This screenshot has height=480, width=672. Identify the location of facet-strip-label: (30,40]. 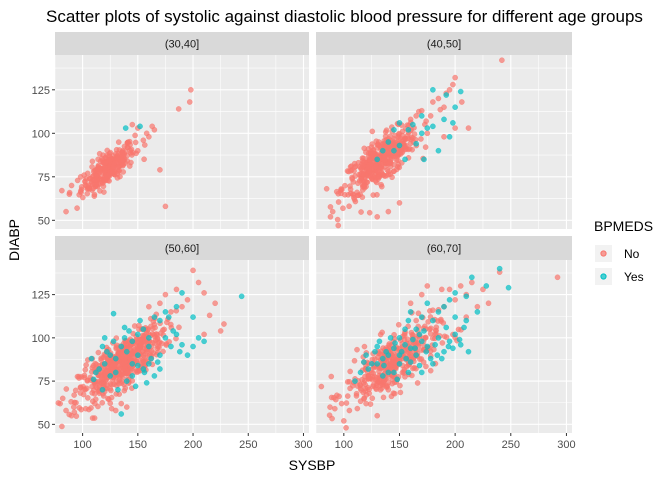
(182, 45).